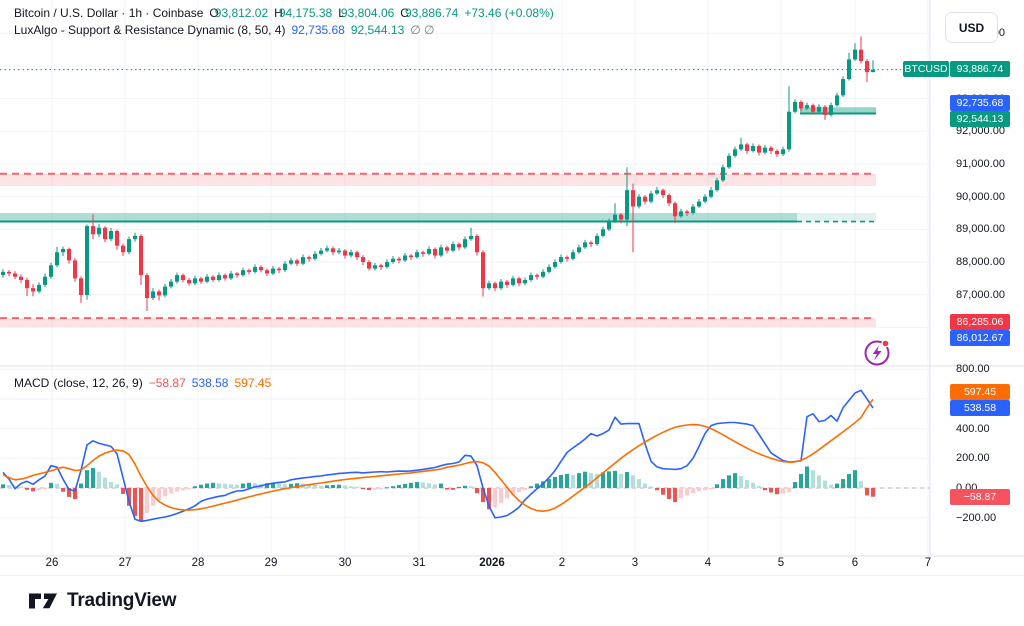 This screenshot has height=626, width=1024. I want to click on footer-bar: TradingView, so click(512, 600).